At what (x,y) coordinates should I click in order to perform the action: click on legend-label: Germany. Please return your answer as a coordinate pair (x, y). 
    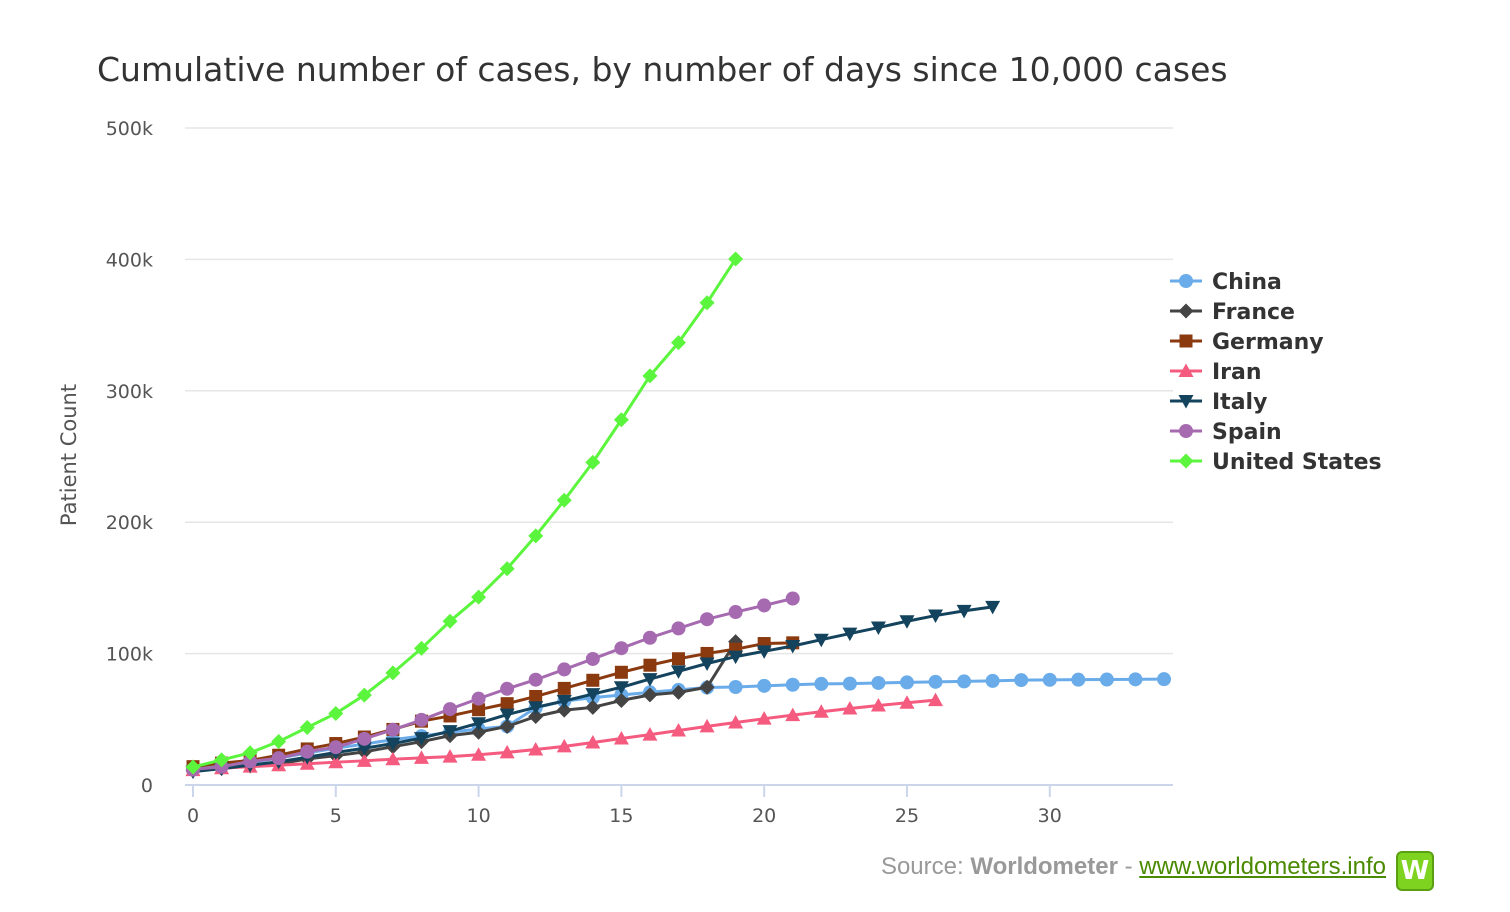
    Looking at the image, I should click on (1268, 342).